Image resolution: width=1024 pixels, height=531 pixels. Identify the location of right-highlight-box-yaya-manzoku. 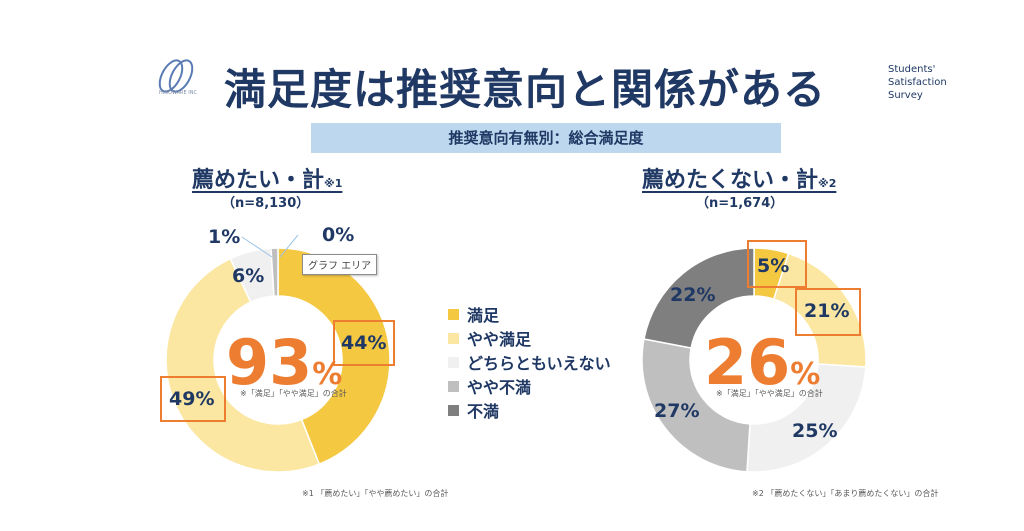
(828, 312).